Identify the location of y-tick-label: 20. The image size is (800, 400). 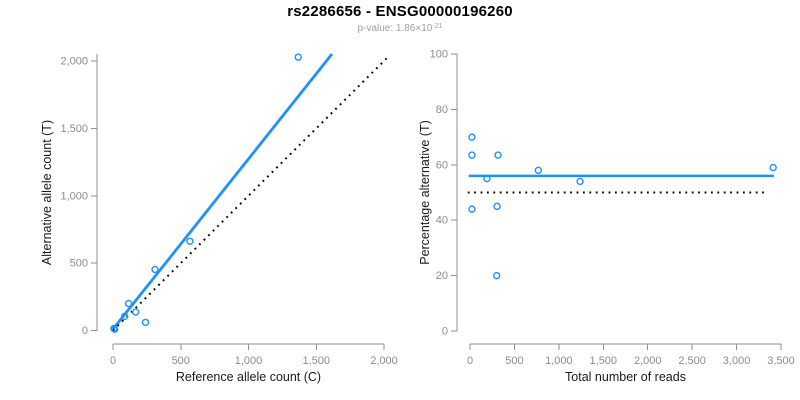
(442, 276).